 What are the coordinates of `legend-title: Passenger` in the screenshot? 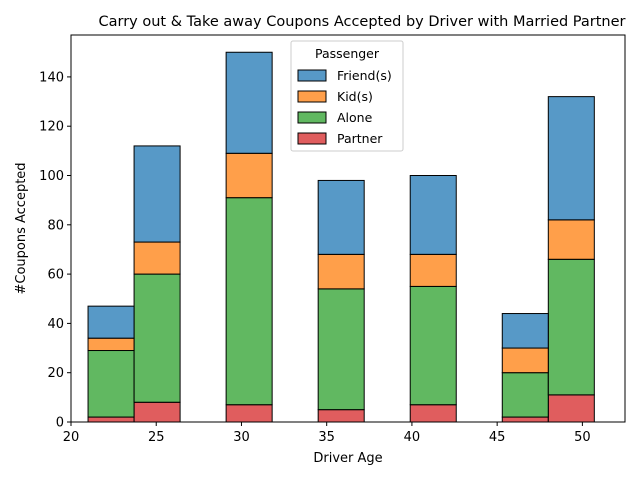 It's located at (347, 53).